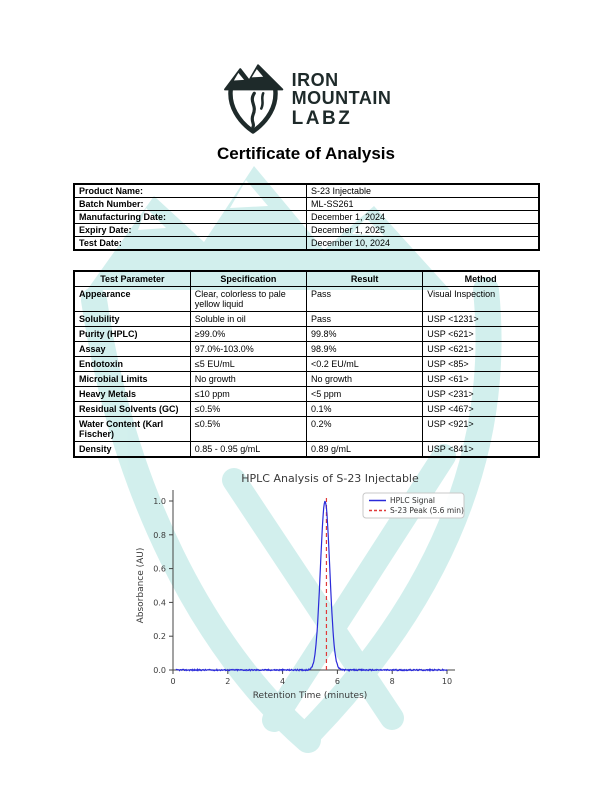 This screenshot has height=792, width=612. Describe the element at coordinates (364, 409) in the screenshot. I see `results-result: 0.1%` at that location.